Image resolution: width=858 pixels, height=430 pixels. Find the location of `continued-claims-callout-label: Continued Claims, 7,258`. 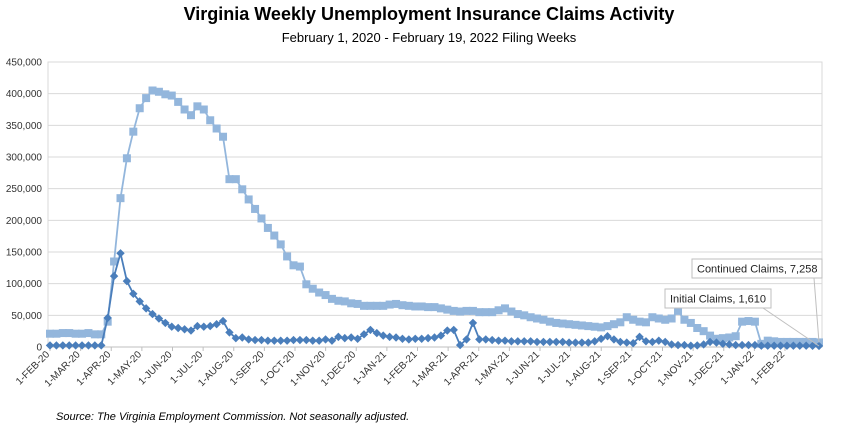

continued-claims-callout-label: Continued Claims, 7,258 is located at coordinates (757, 270).